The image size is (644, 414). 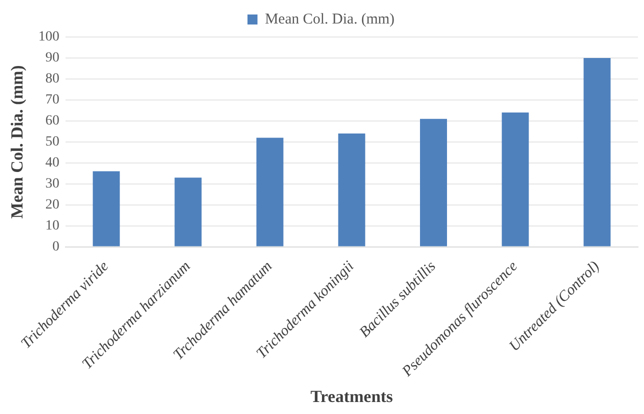 I want to click on legend-label: Mean Col. Dia. (mm), so click(x=329, y=19).